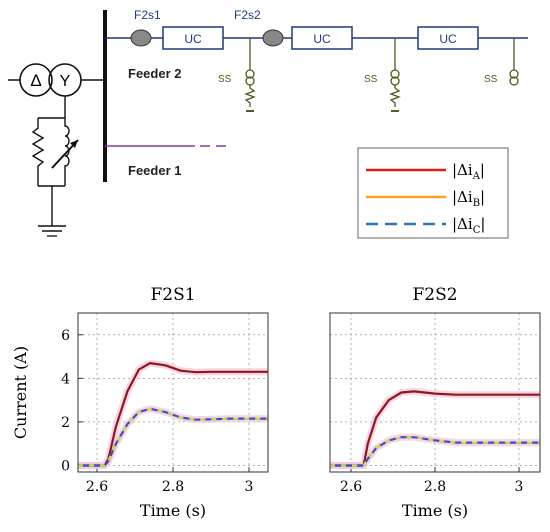 The image size is (550, 532). What do you see at coordinates (65, 379) in the screenshot?
I see `y-tick-label: 4` at bounding box center [65, 379].